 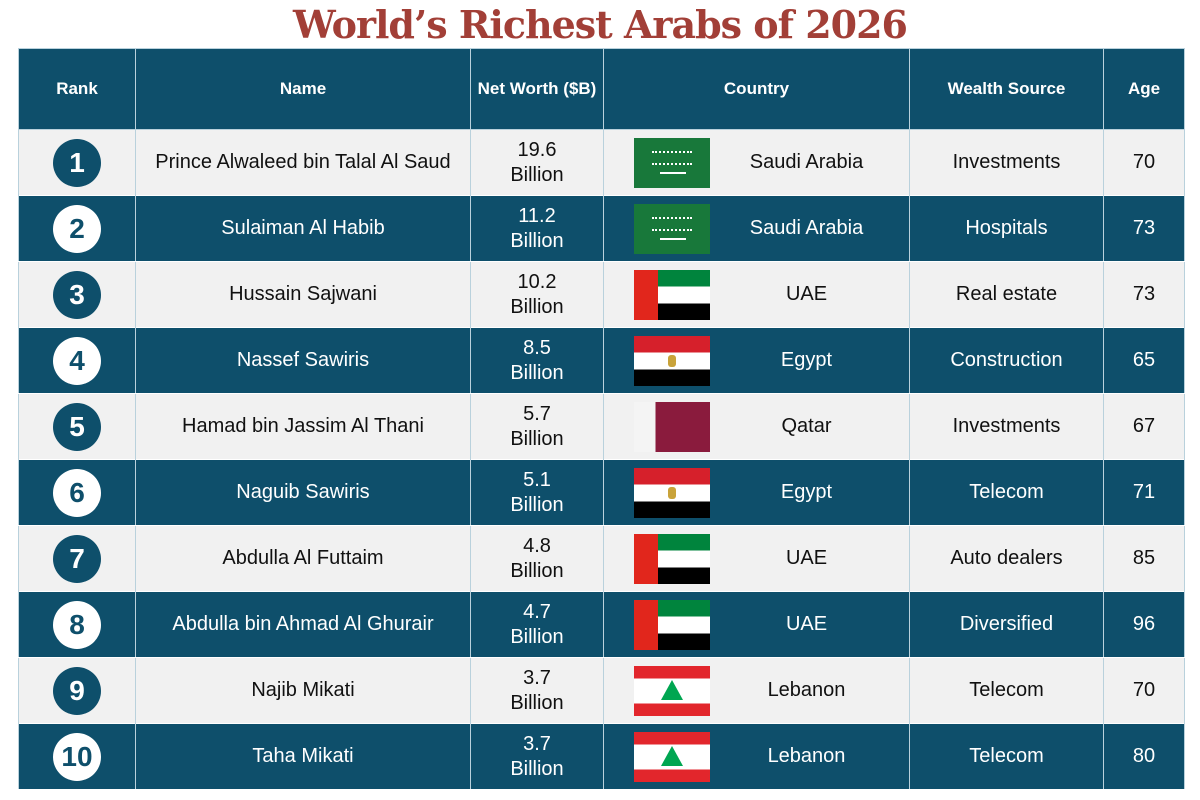 What do you see at coordinates (303, 89) in the screenshot?
I see `header-name: Name` at bounding box center [303, 89].